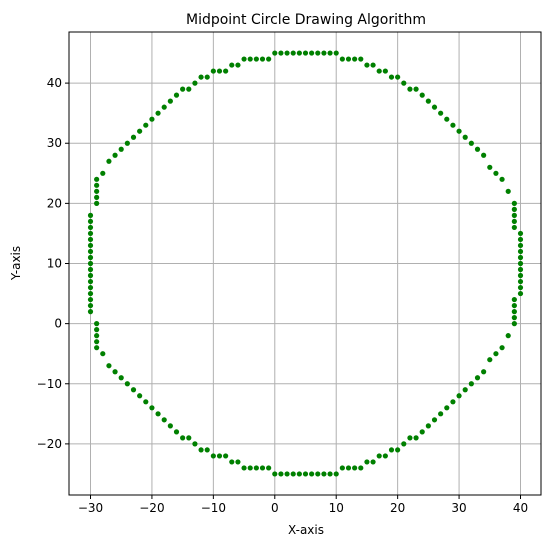  Describe the element at coordinates (397, 508) in the screenshot. I see `x-tick-label: 20` at that location.